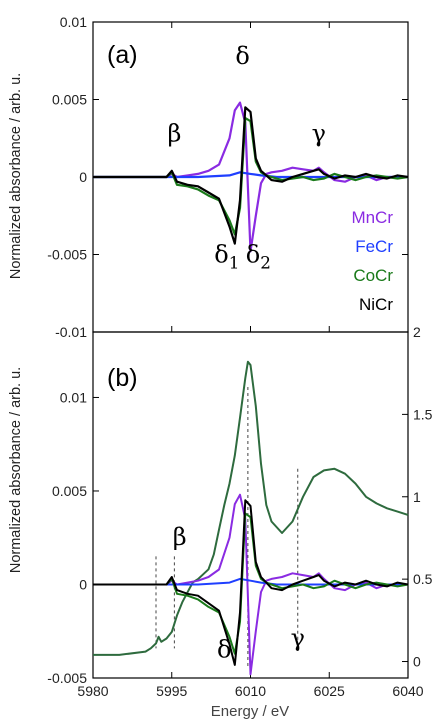  What do you see at coordinates (92, 691) in the screenshot?
I see `panel-b-xtick-label: 5980` at bounding box center [92, 691].